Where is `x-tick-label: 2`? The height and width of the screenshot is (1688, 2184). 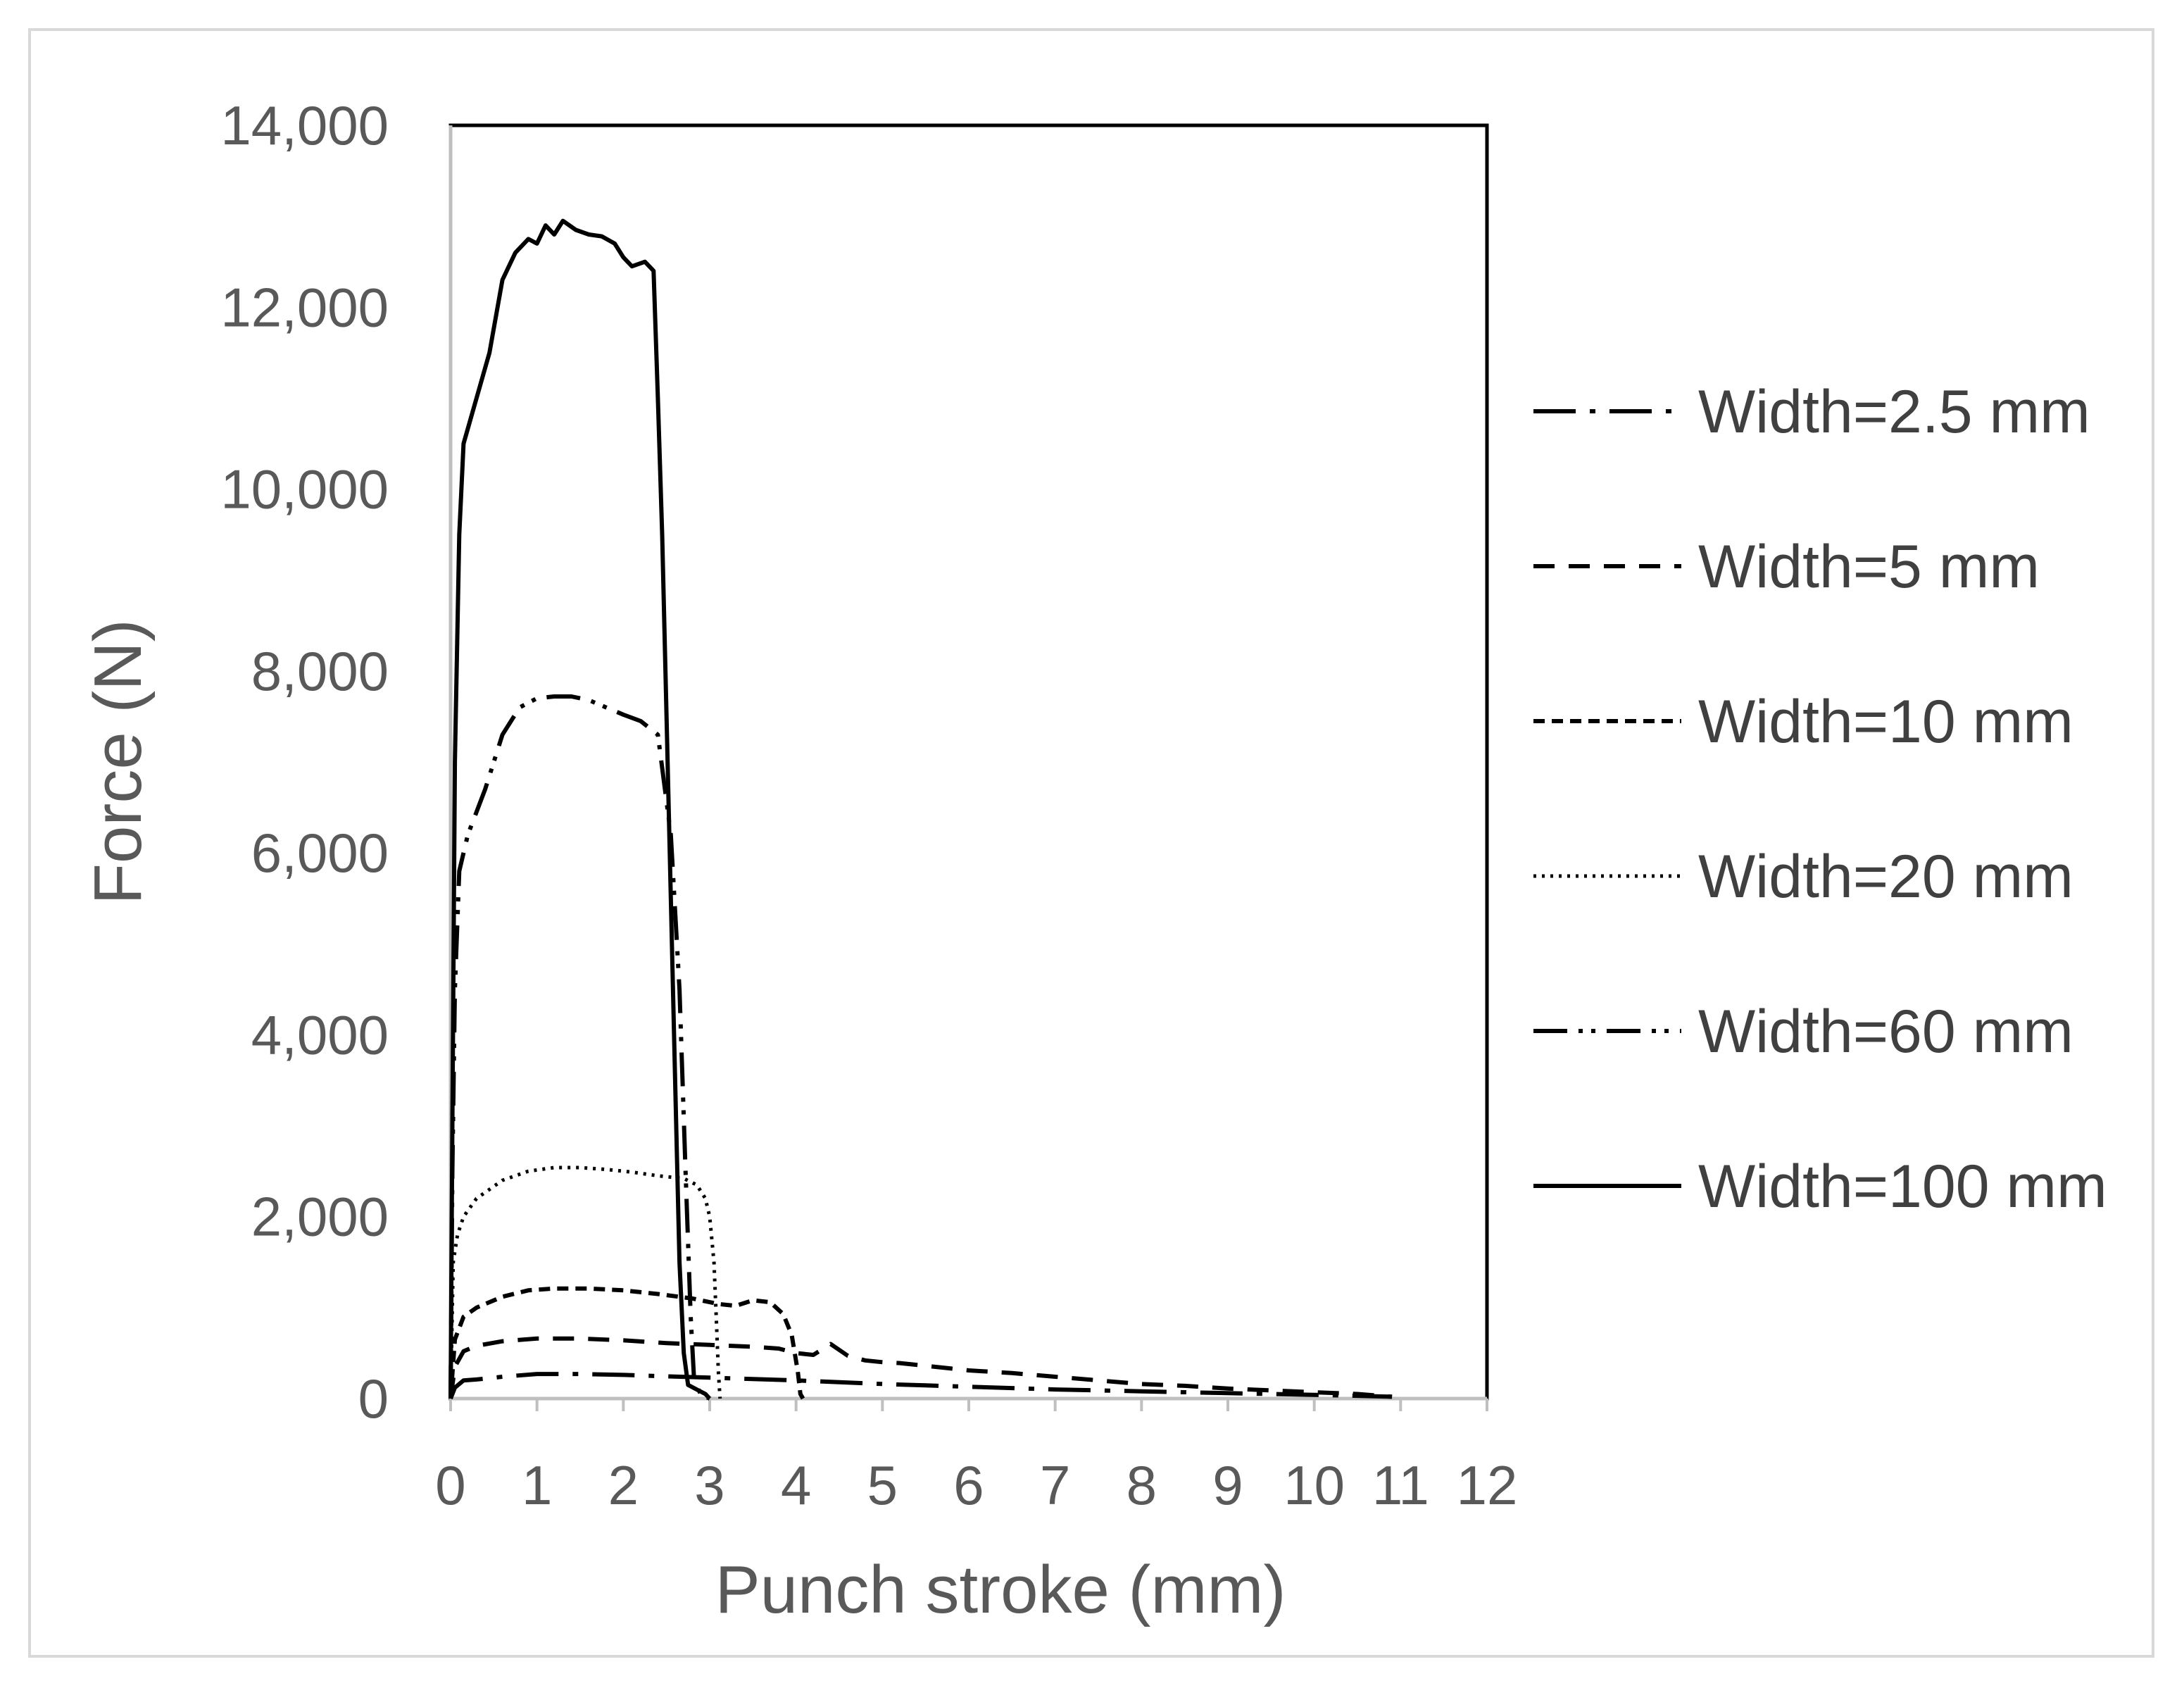 x-tick-label: 2 is located at coordinates (623, 1485).